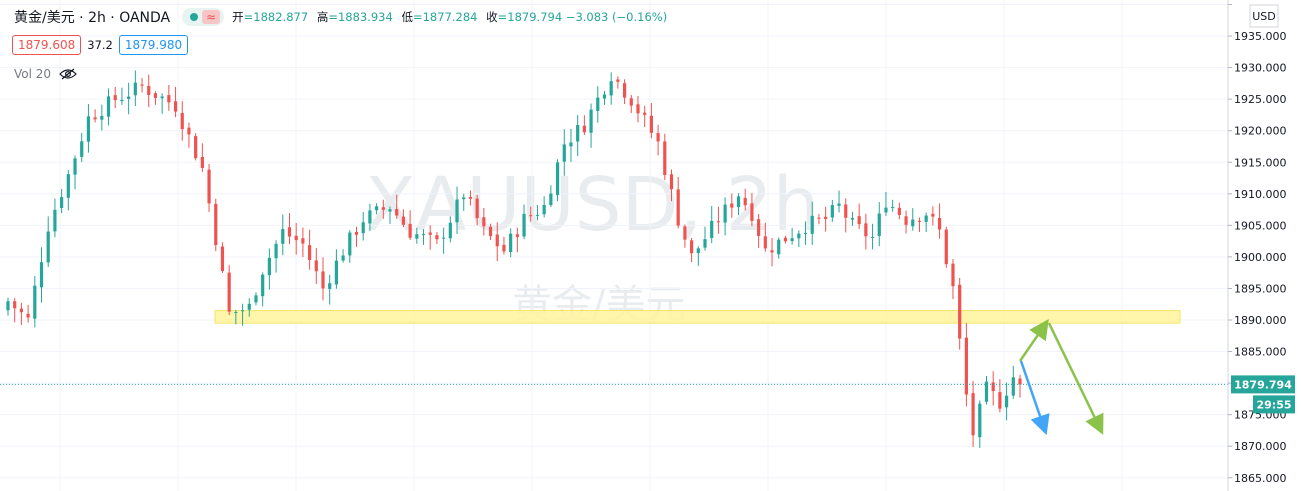 The image size is (1301, 491). Describe the element at coordinates (68, 74) in the screenshot. I see `hide-eye-icon` at that location.